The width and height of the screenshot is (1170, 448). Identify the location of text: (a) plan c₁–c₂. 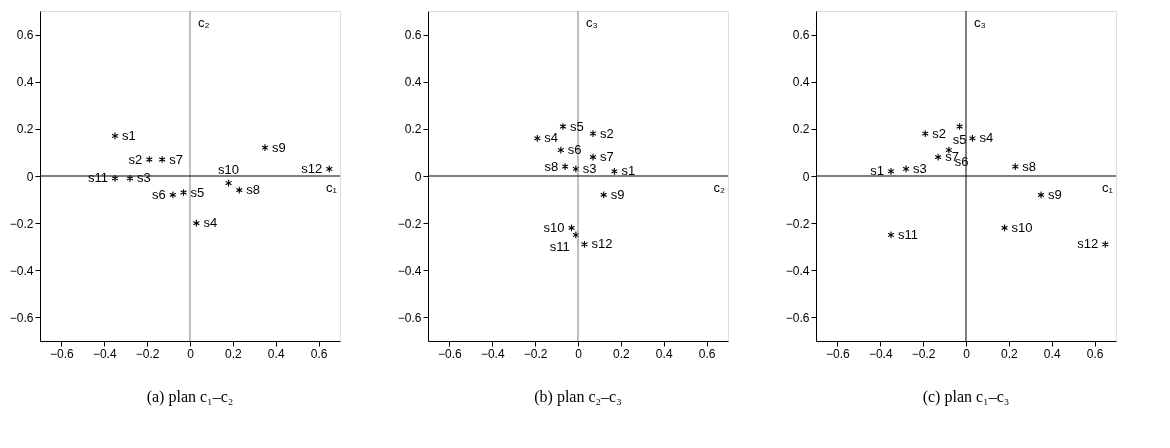
(190, 397).